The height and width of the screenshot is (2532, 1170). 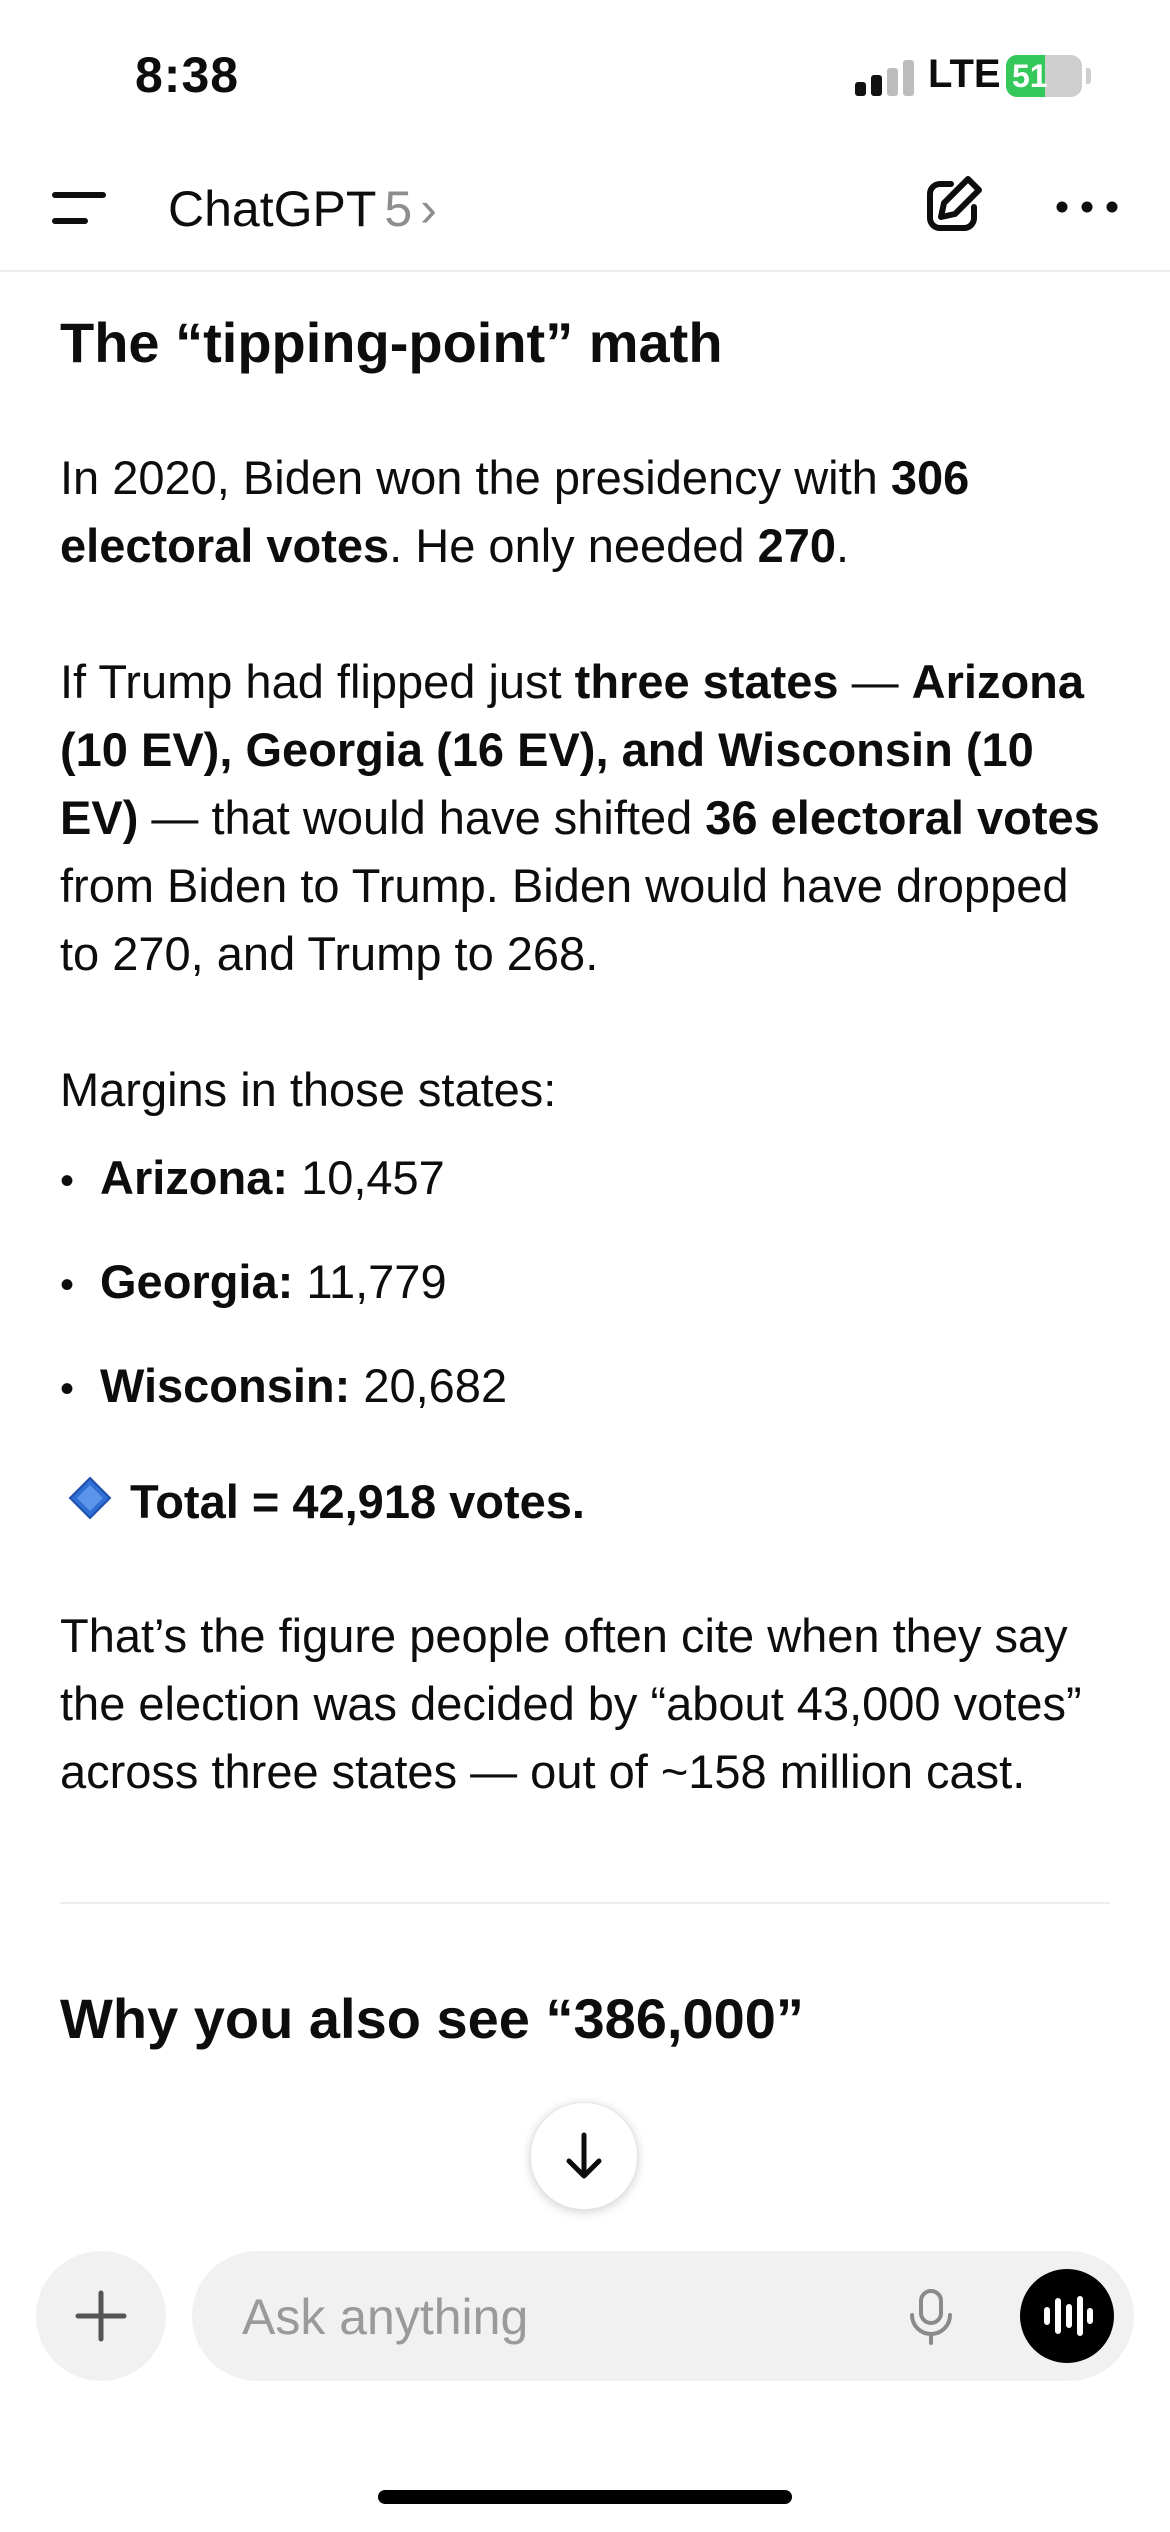 What do you see at coordinates (542, 2317) in the screenshot?
I see `message-input` at bounding box center [542, 2317].